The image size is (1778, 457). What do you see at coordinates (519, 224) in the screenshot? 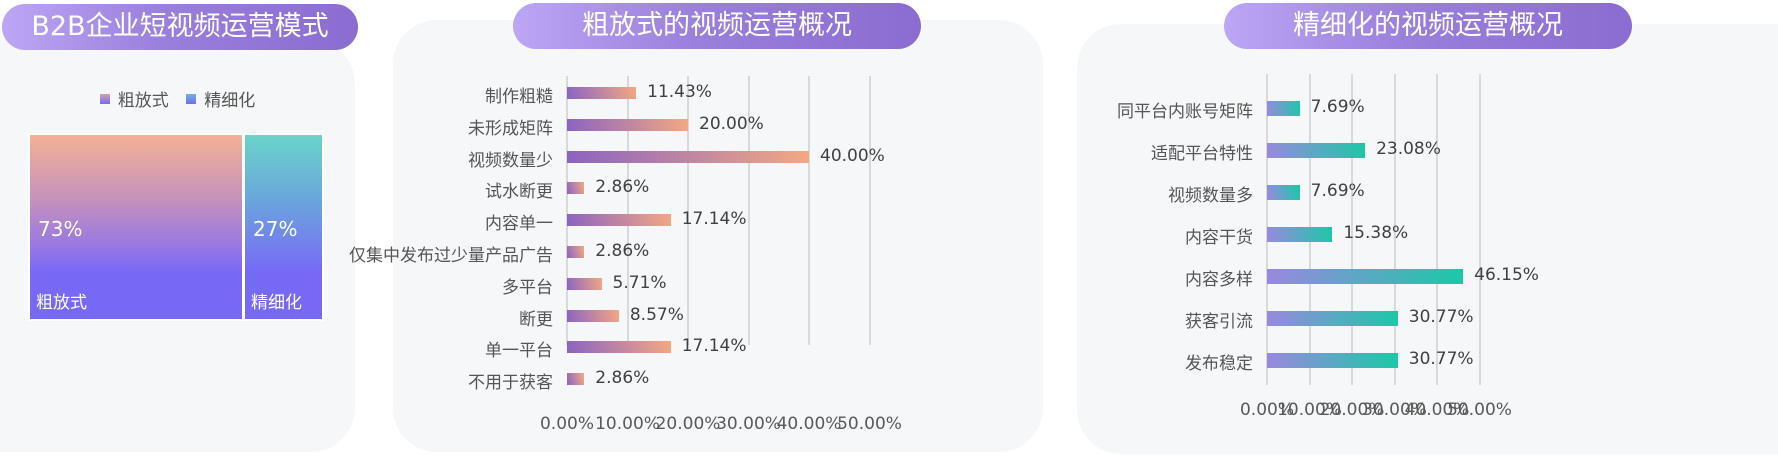
I see `y-axis-category-label: 内容单一` at bounding box center [519, 224].